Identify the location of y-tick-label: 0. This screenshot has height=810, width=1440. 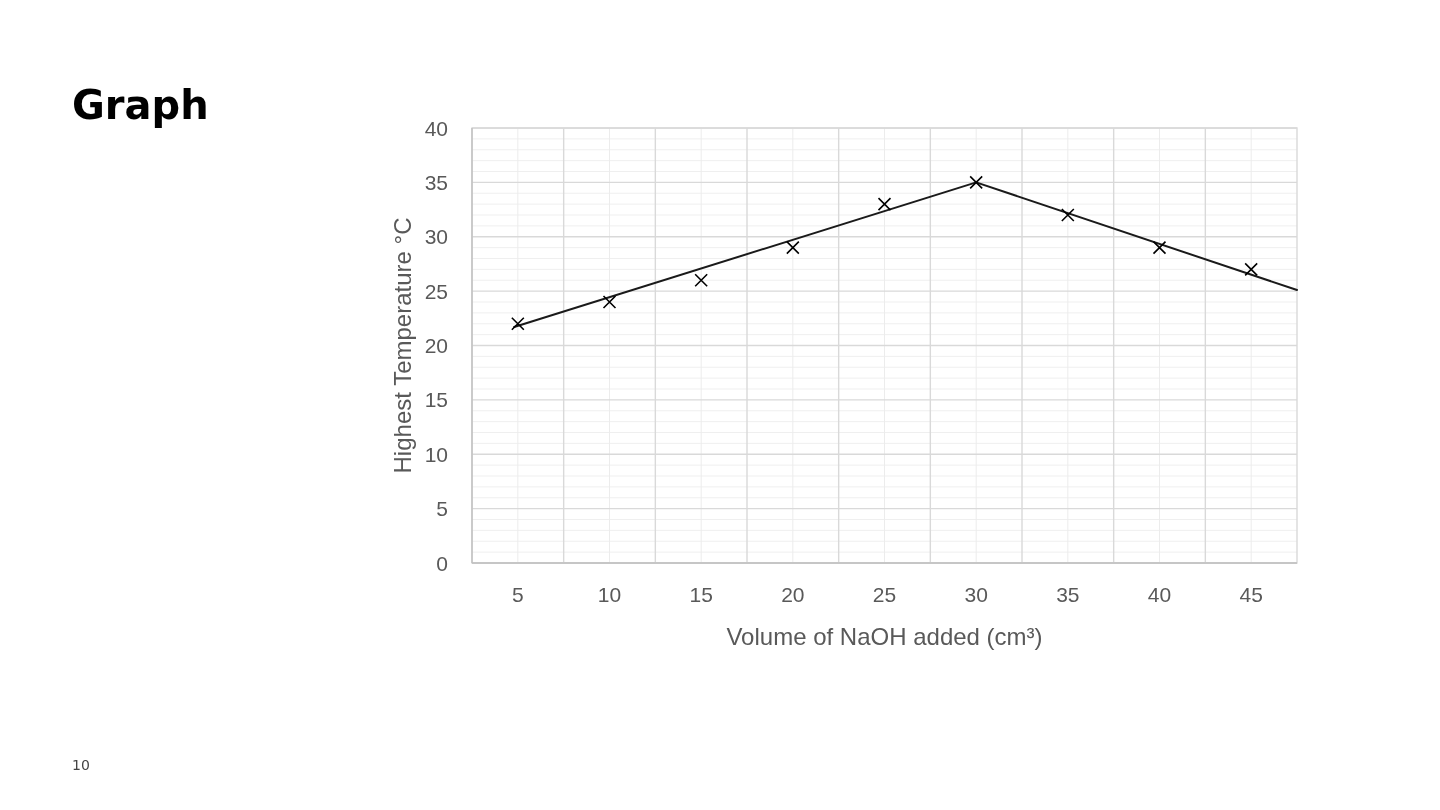
(442, 563).